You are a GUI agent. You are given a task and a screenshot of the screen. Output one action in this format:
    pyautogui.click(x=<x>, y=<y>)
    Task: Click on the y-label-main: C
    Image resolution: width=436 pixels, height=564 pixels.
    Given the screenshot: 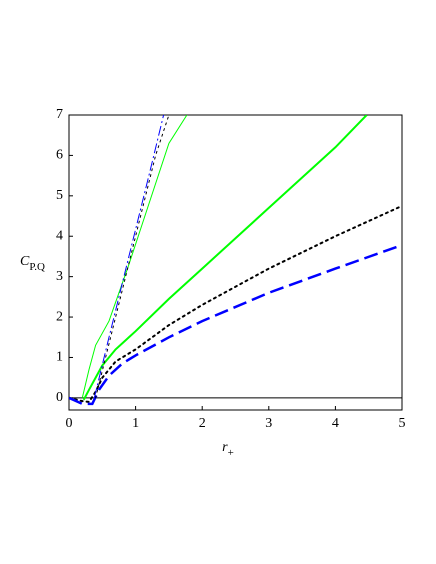 What is the action you would take?
    pyautogui.click(x=25, y=261)
    